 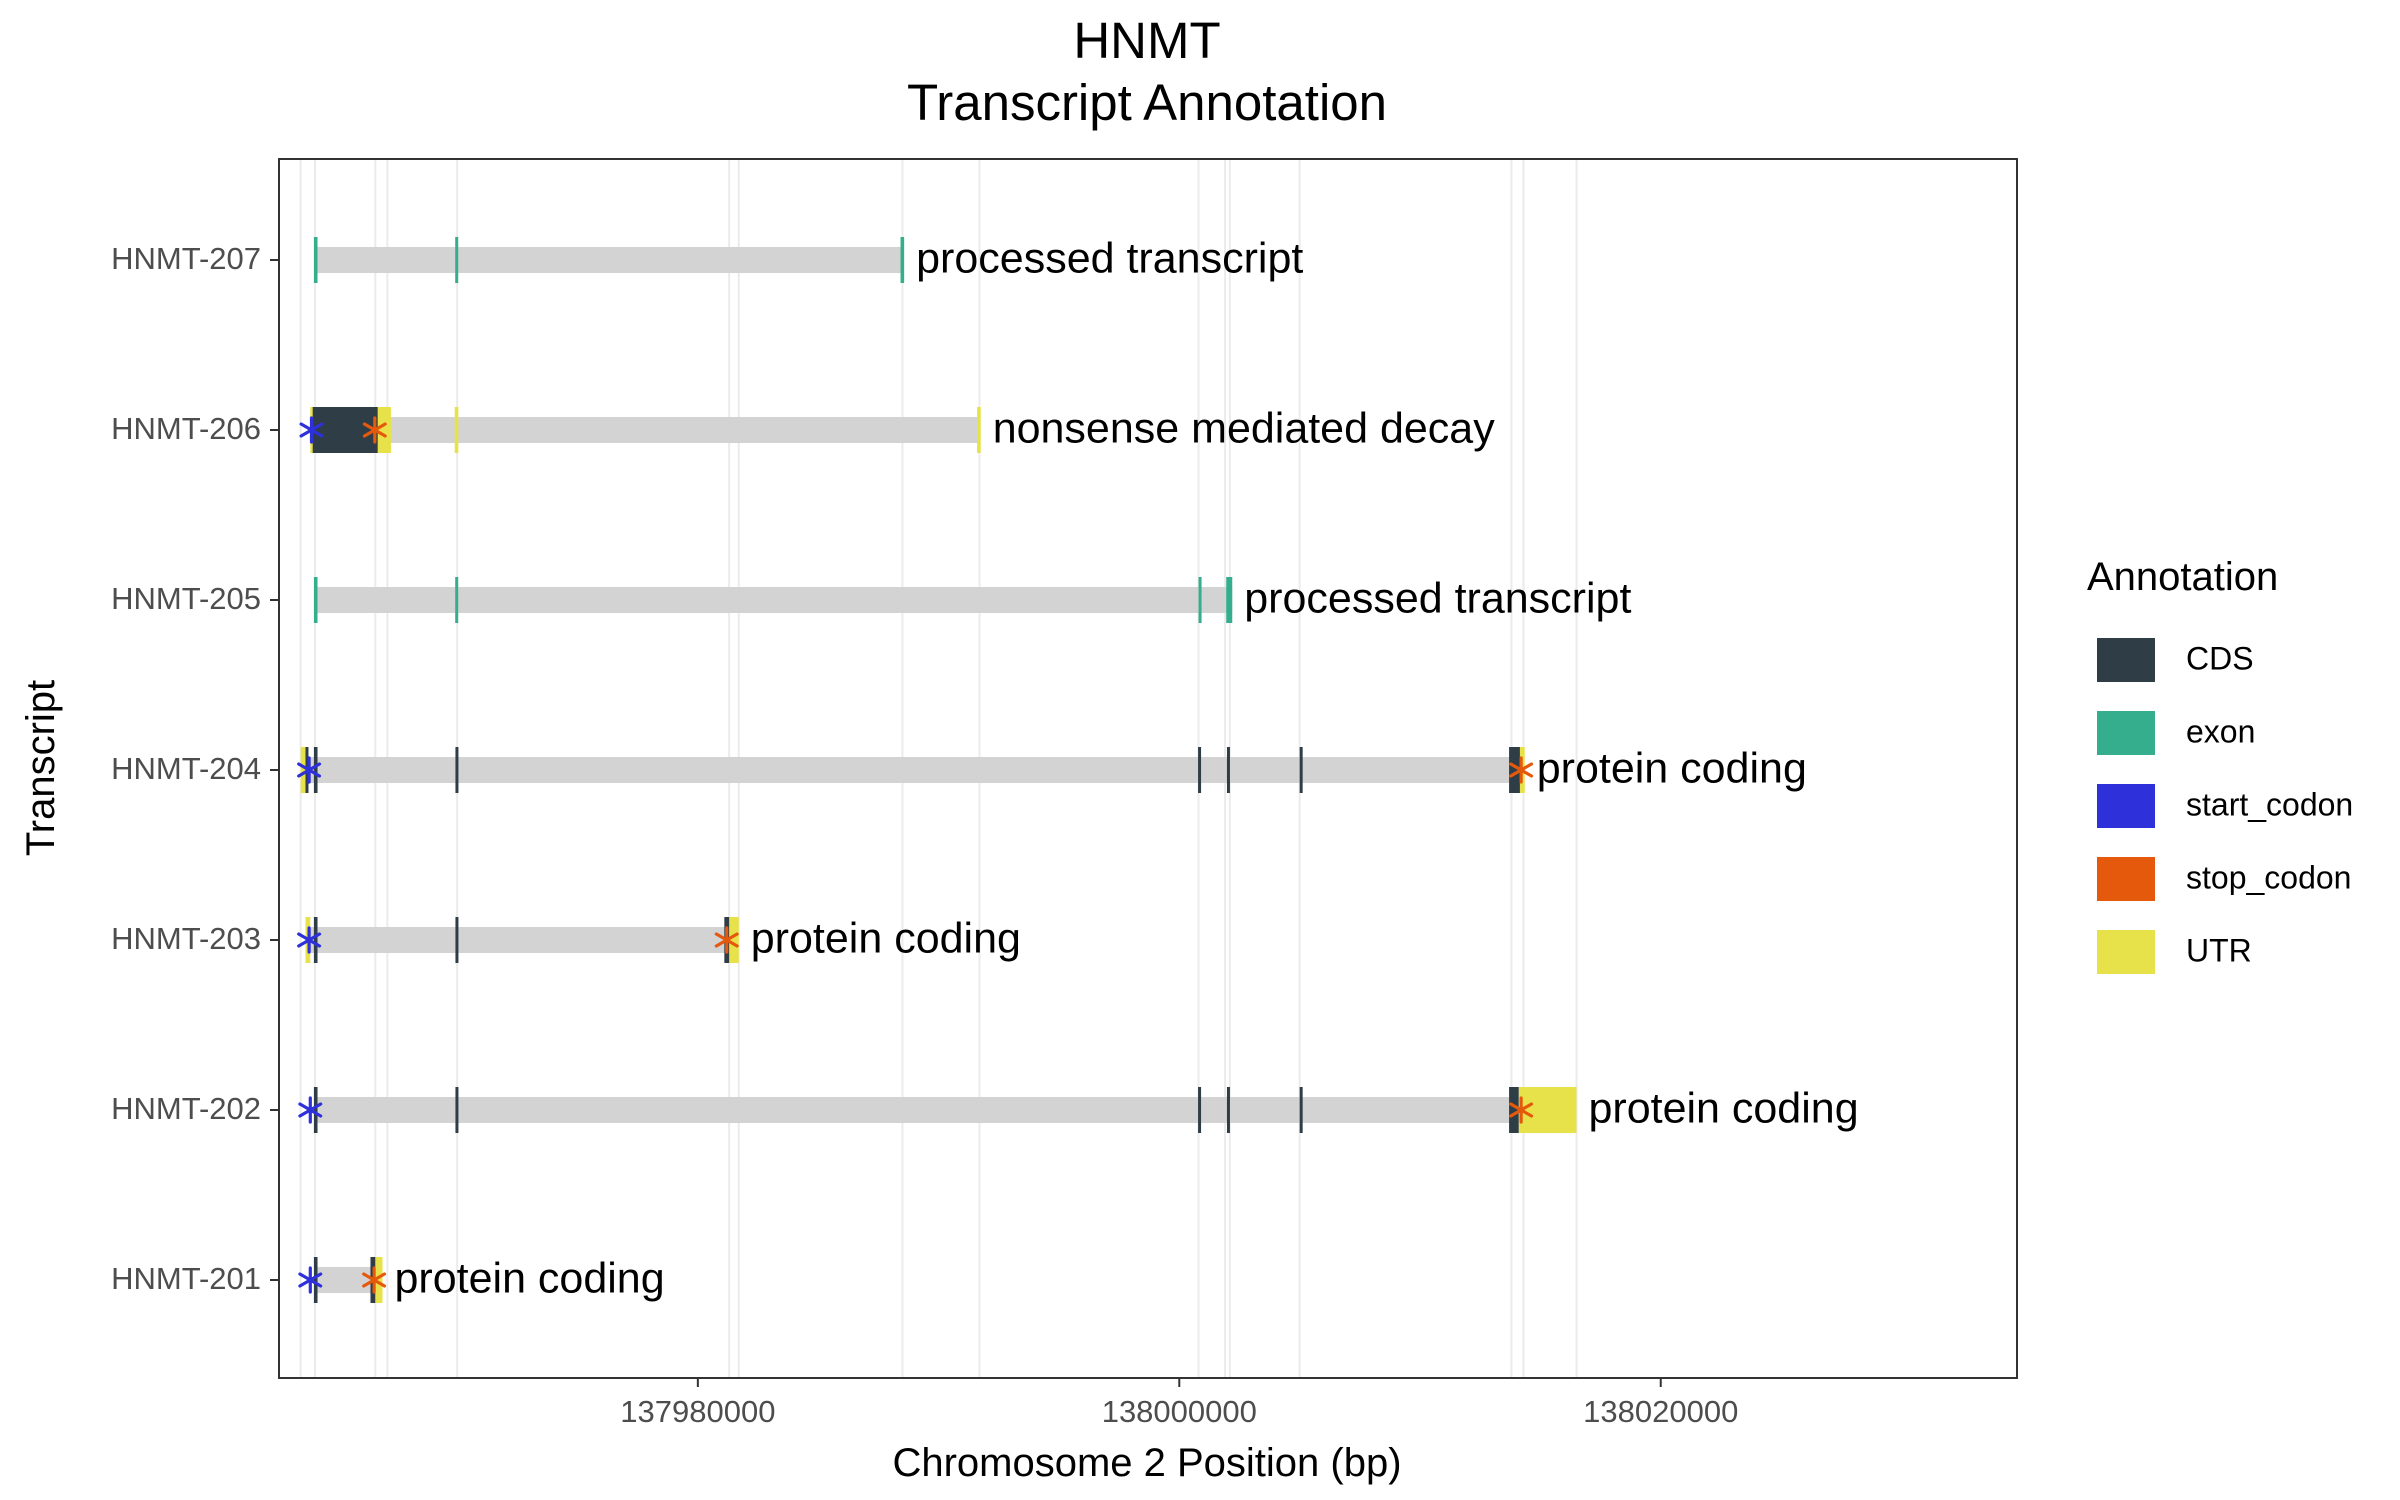 What do you see at coordinates (186, 428) in the screenshot?
I see `y-tick-label: HNMT-206` at bounding box center [186, 428].